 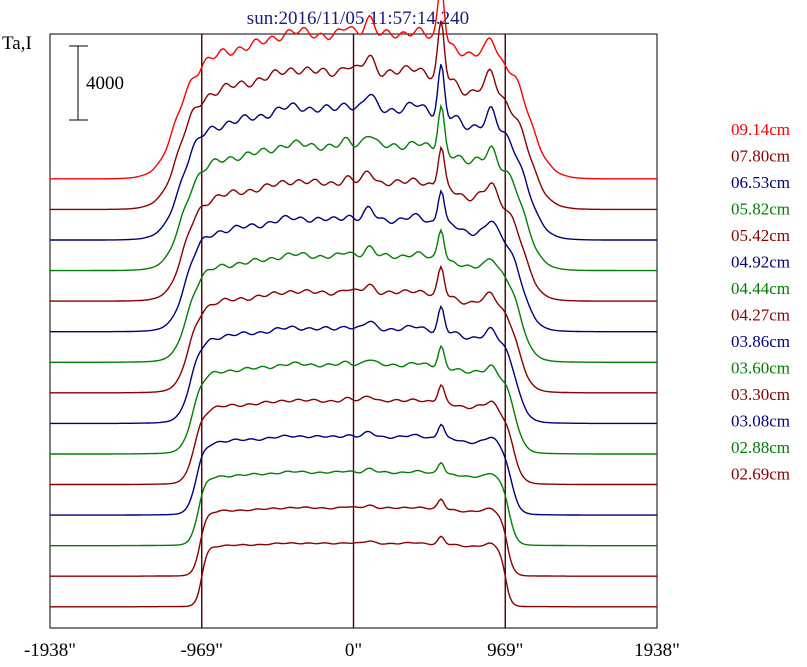 What do you see at coordinates (201, 650) in the screenshot?
I see `x-tick-label: -969"` at bounding box center [201, 650].